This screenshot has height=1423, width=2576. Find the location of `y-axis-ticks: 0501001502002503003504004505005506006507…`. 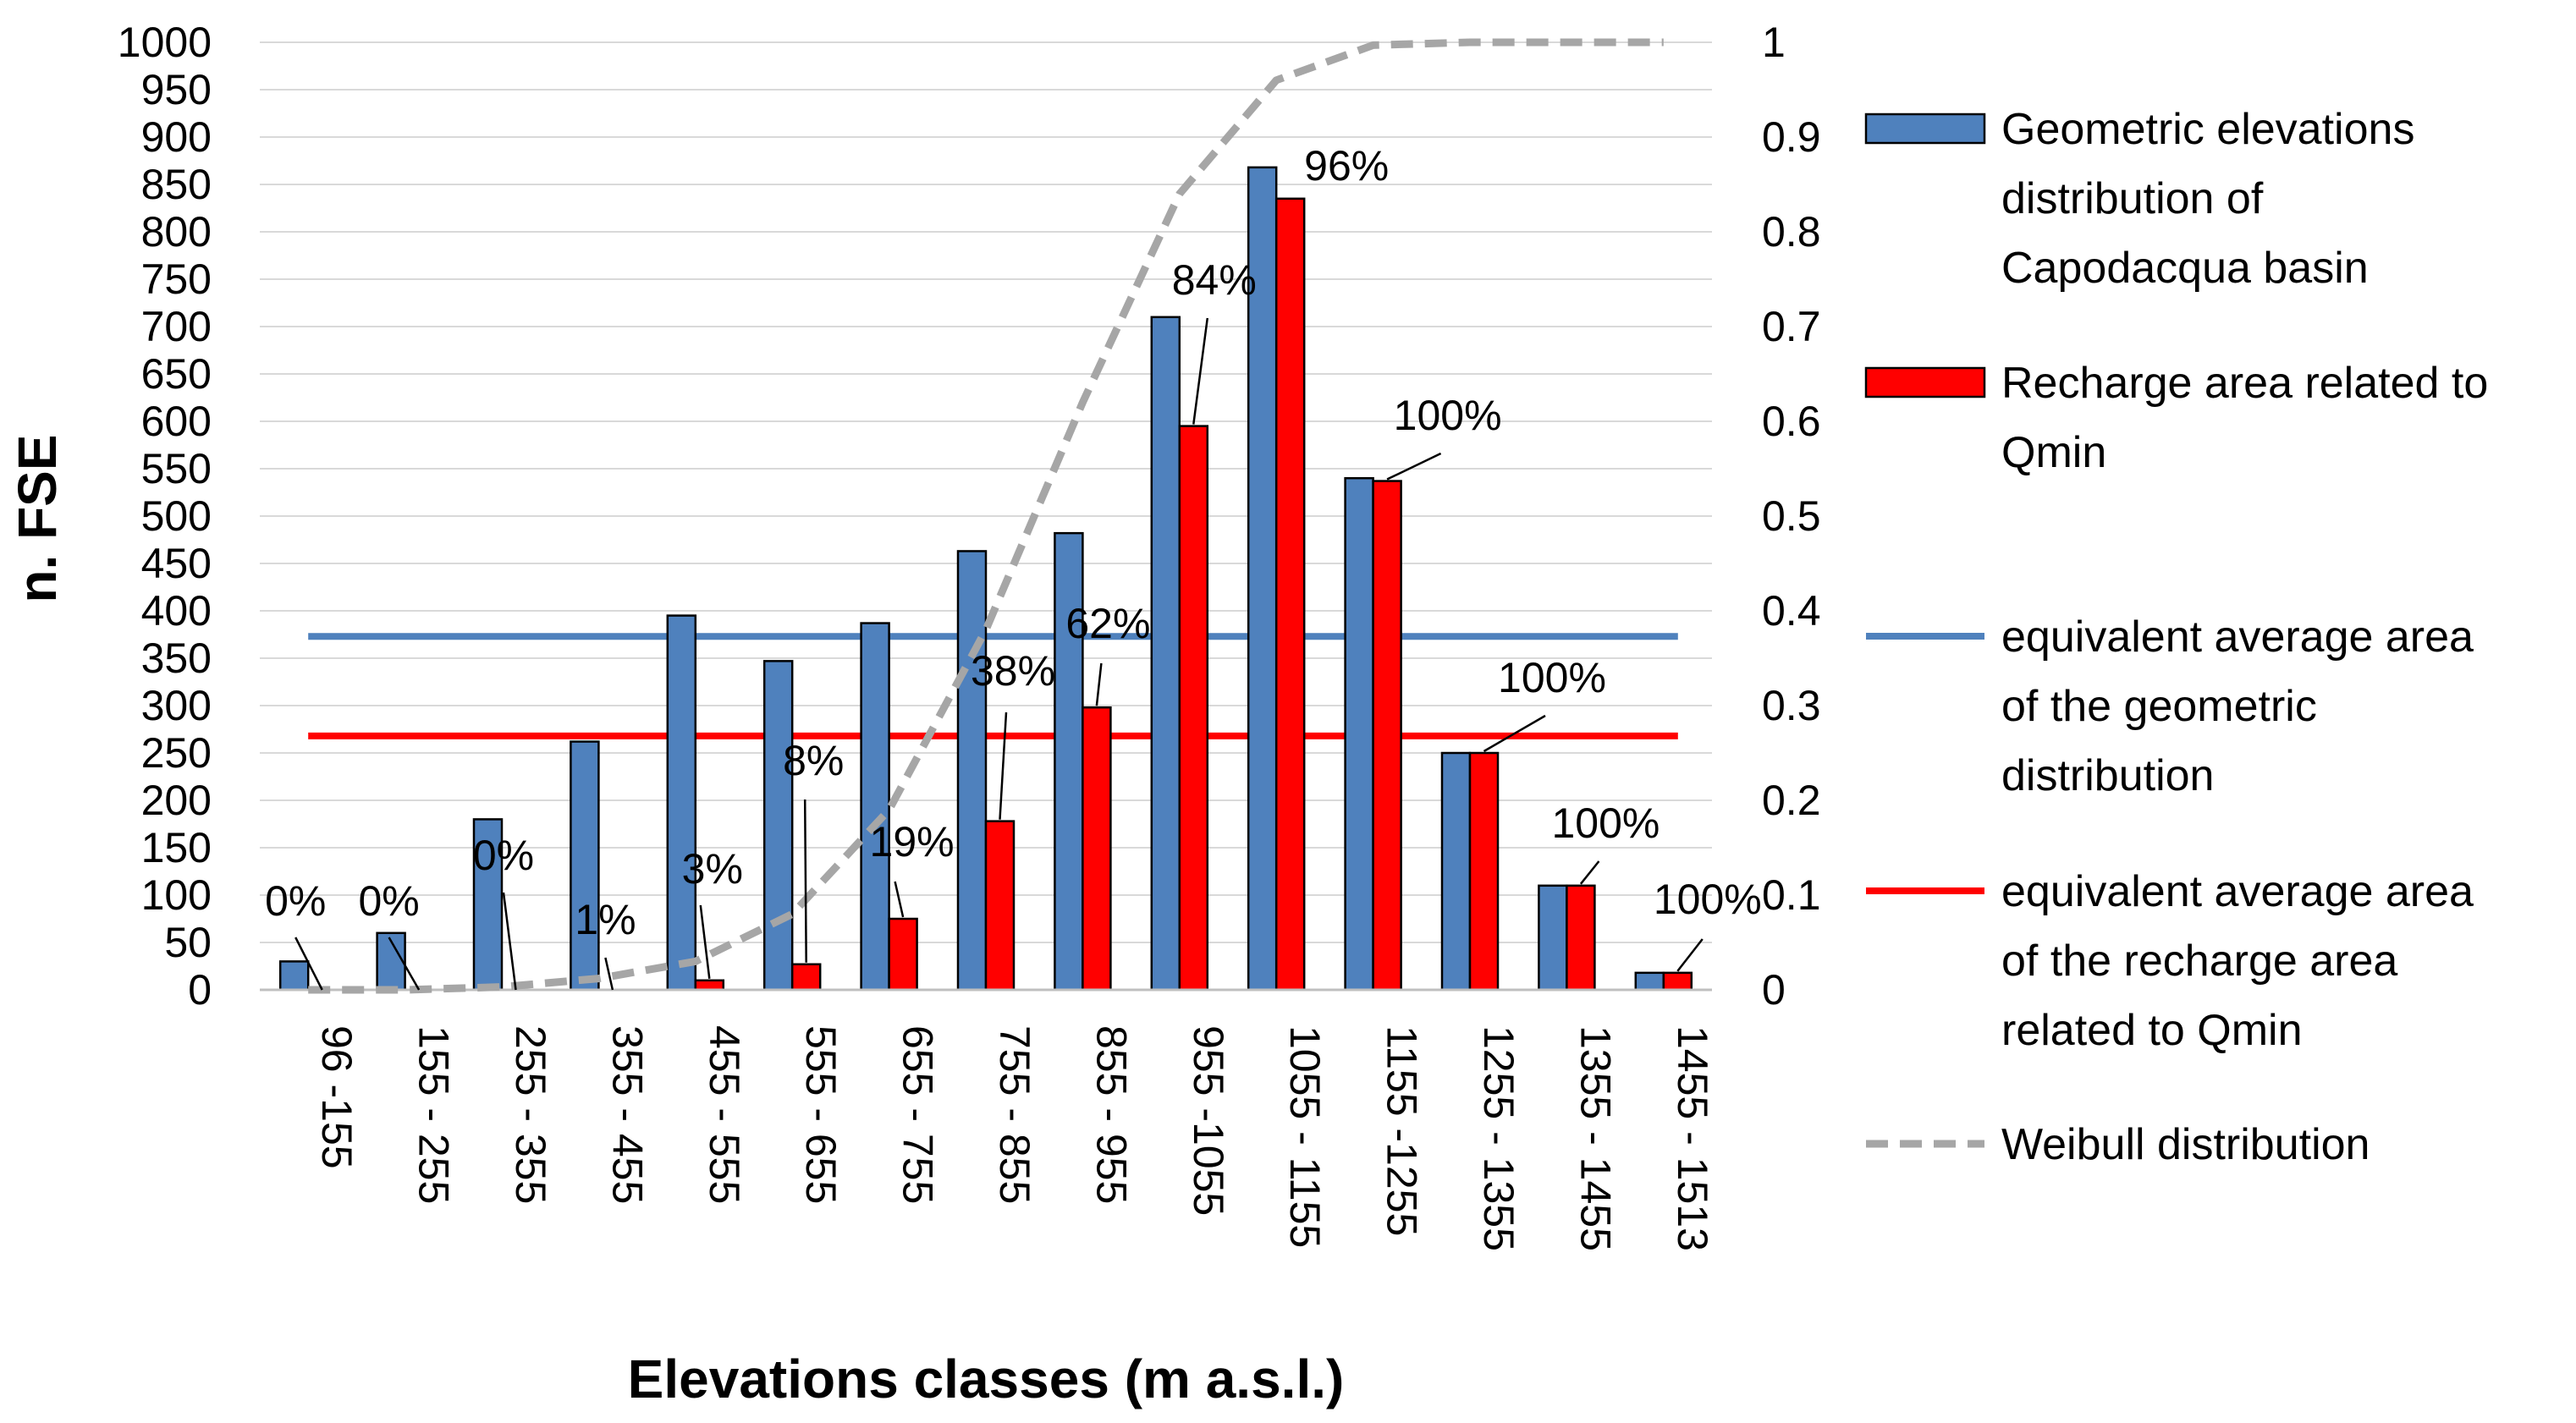

y-axis-ticks: 0501001502002503003504004505005506006507… is located at coordinates (165, 516).